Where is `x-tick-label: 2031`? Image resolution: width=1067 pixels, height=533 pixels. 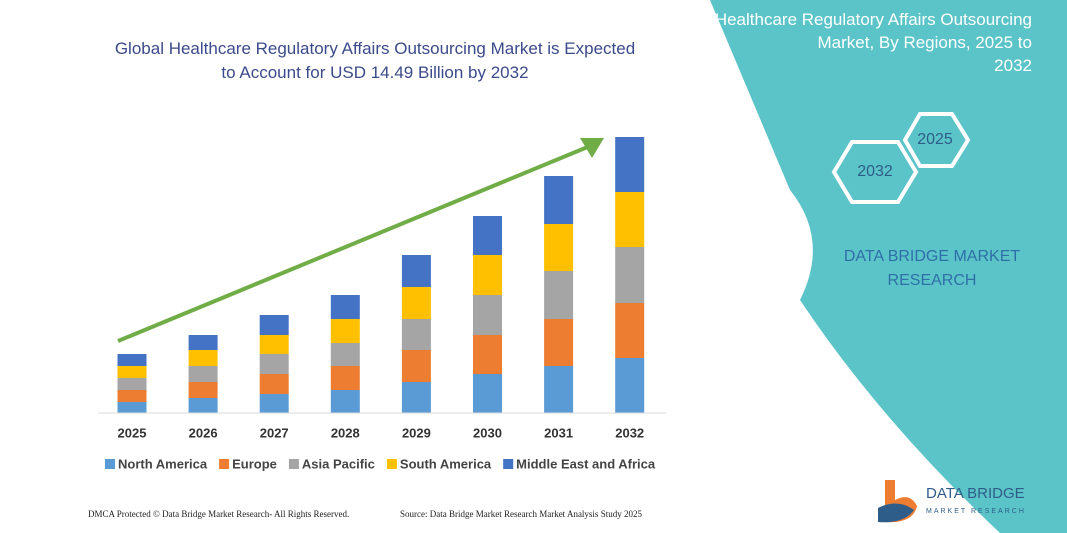
x-tick-label: 2031 is located at coordinates (558, 432).